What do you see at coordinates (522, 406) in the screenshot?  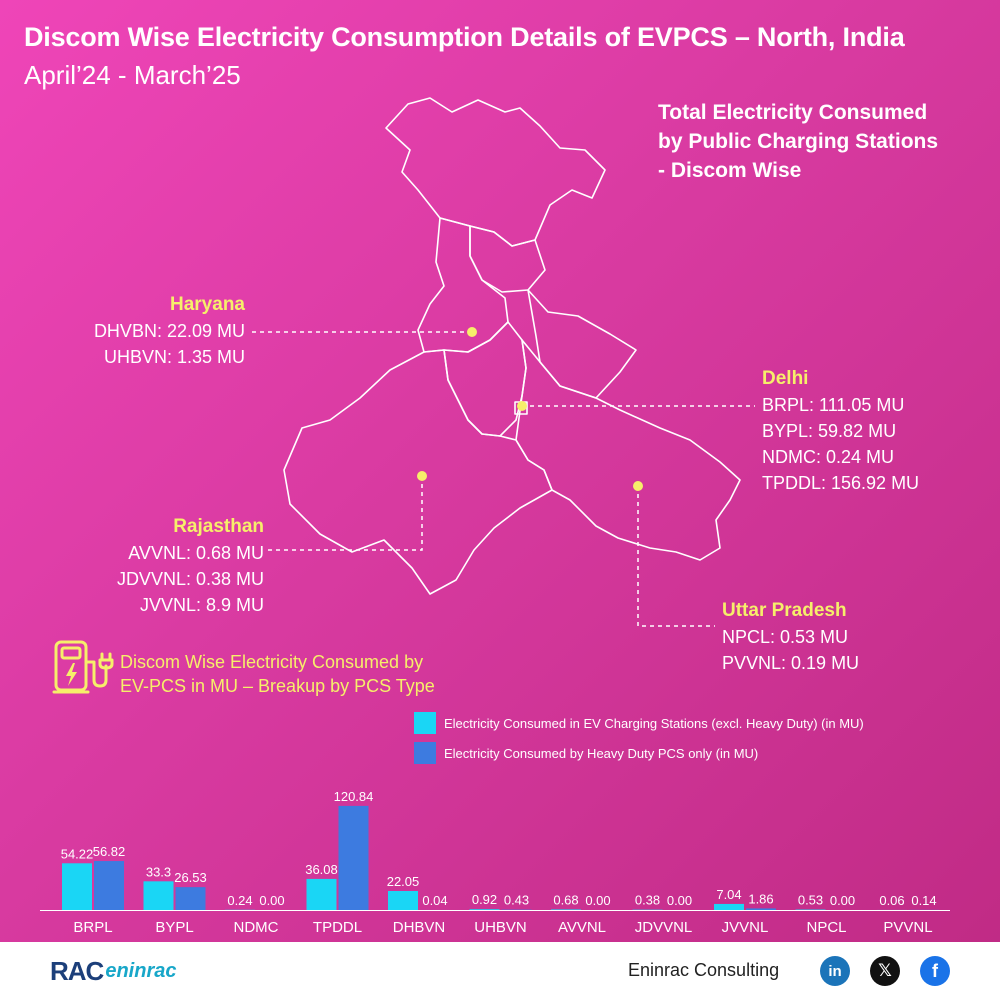 I see `marker-delhi` at bounding box center [522, 406].